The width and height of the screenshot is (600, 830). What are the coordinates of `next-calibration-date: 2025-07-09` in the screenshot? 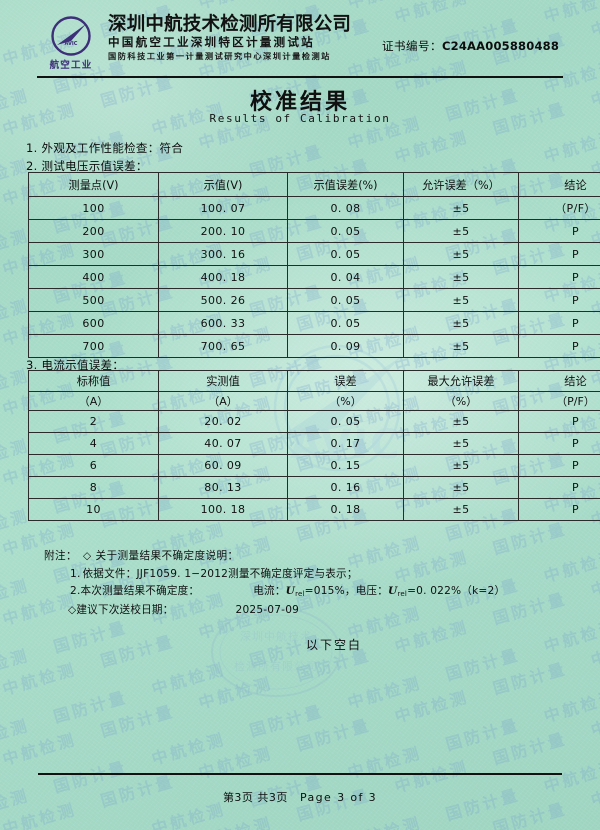 It's located at (267, 609).